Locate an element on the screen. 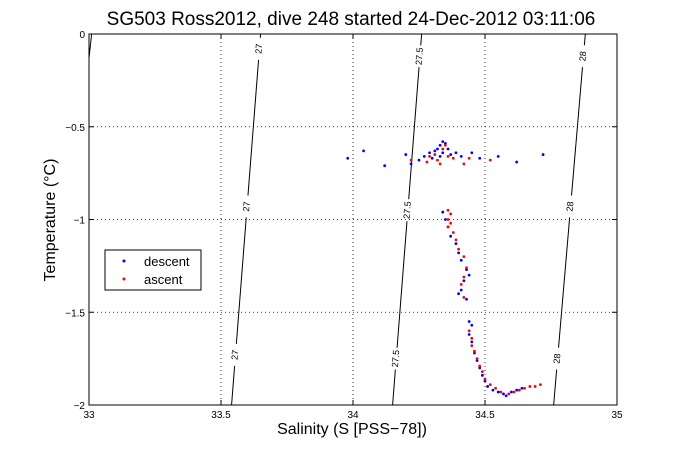  legend-descent-marker is located at coordinates (124, 261).